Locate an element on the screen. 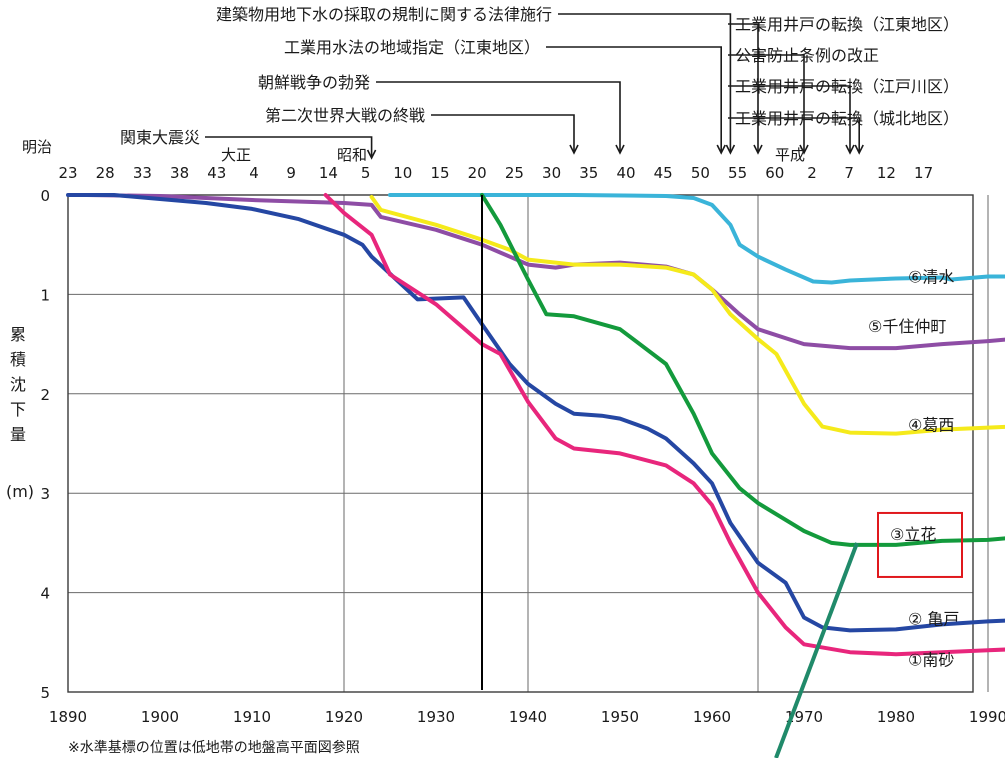 The image size is (1005, 758). era-tick-label: 10 is located at coordinates (402, 173).